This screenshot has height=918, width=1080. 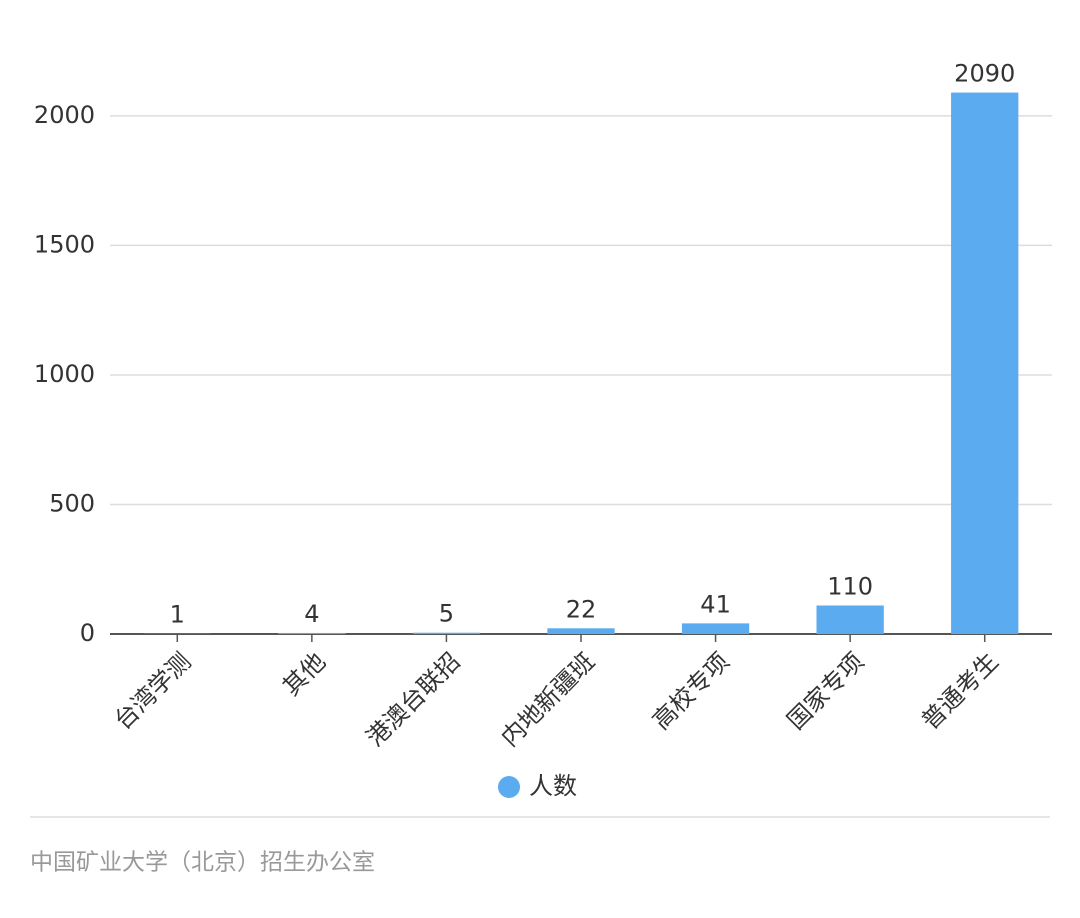 What do you see at coordinates (691, 691) in the screenshot?
I see `x-tick-label: 高校专项` at bounding box center [691, 691].